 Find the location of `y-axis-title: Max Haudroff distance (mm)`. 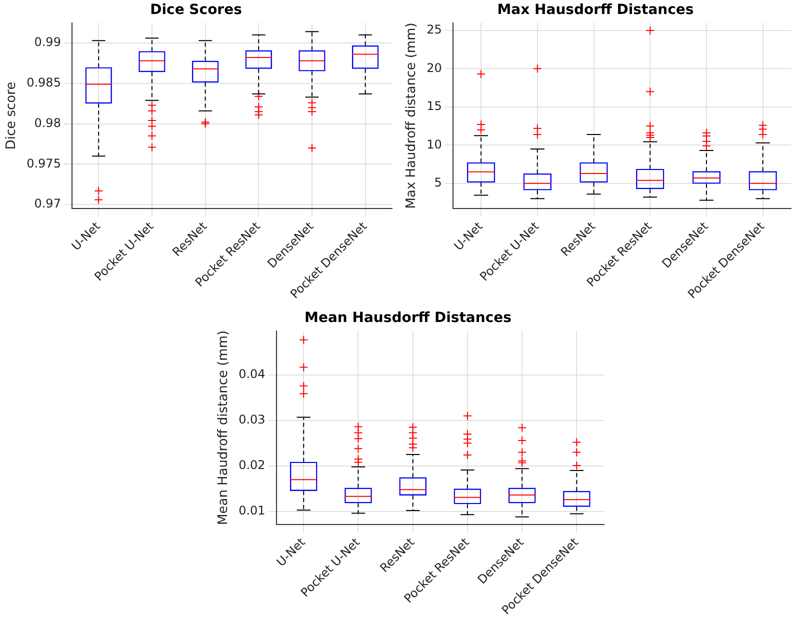

y-axis-title: Max Haudroff distance (mm) is located at coordinates (412, 115).